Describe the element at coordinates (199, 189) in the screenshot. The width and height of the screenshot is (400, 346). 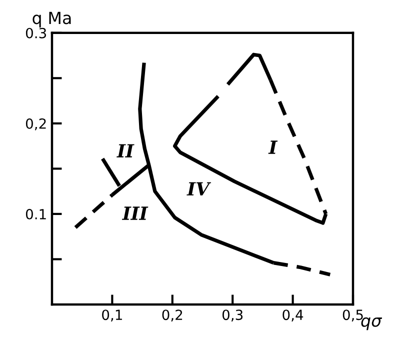
I see `annotation: IV` at that location.